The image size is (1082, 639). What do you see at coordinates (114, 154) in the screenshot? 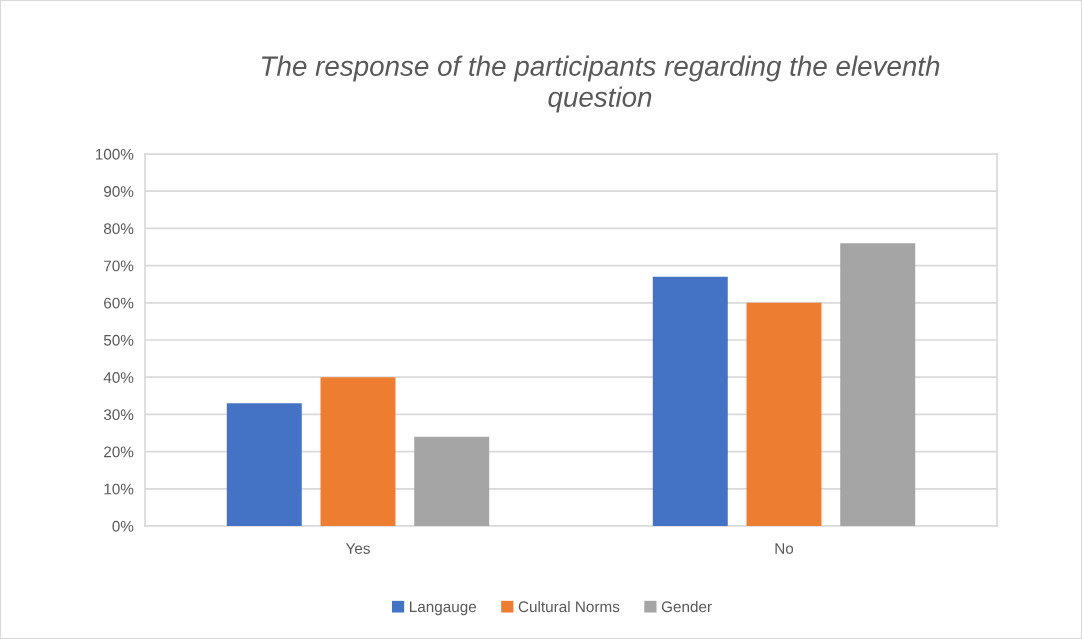
I see `y-tick-label: 100%` at bounding box center [114, 154].